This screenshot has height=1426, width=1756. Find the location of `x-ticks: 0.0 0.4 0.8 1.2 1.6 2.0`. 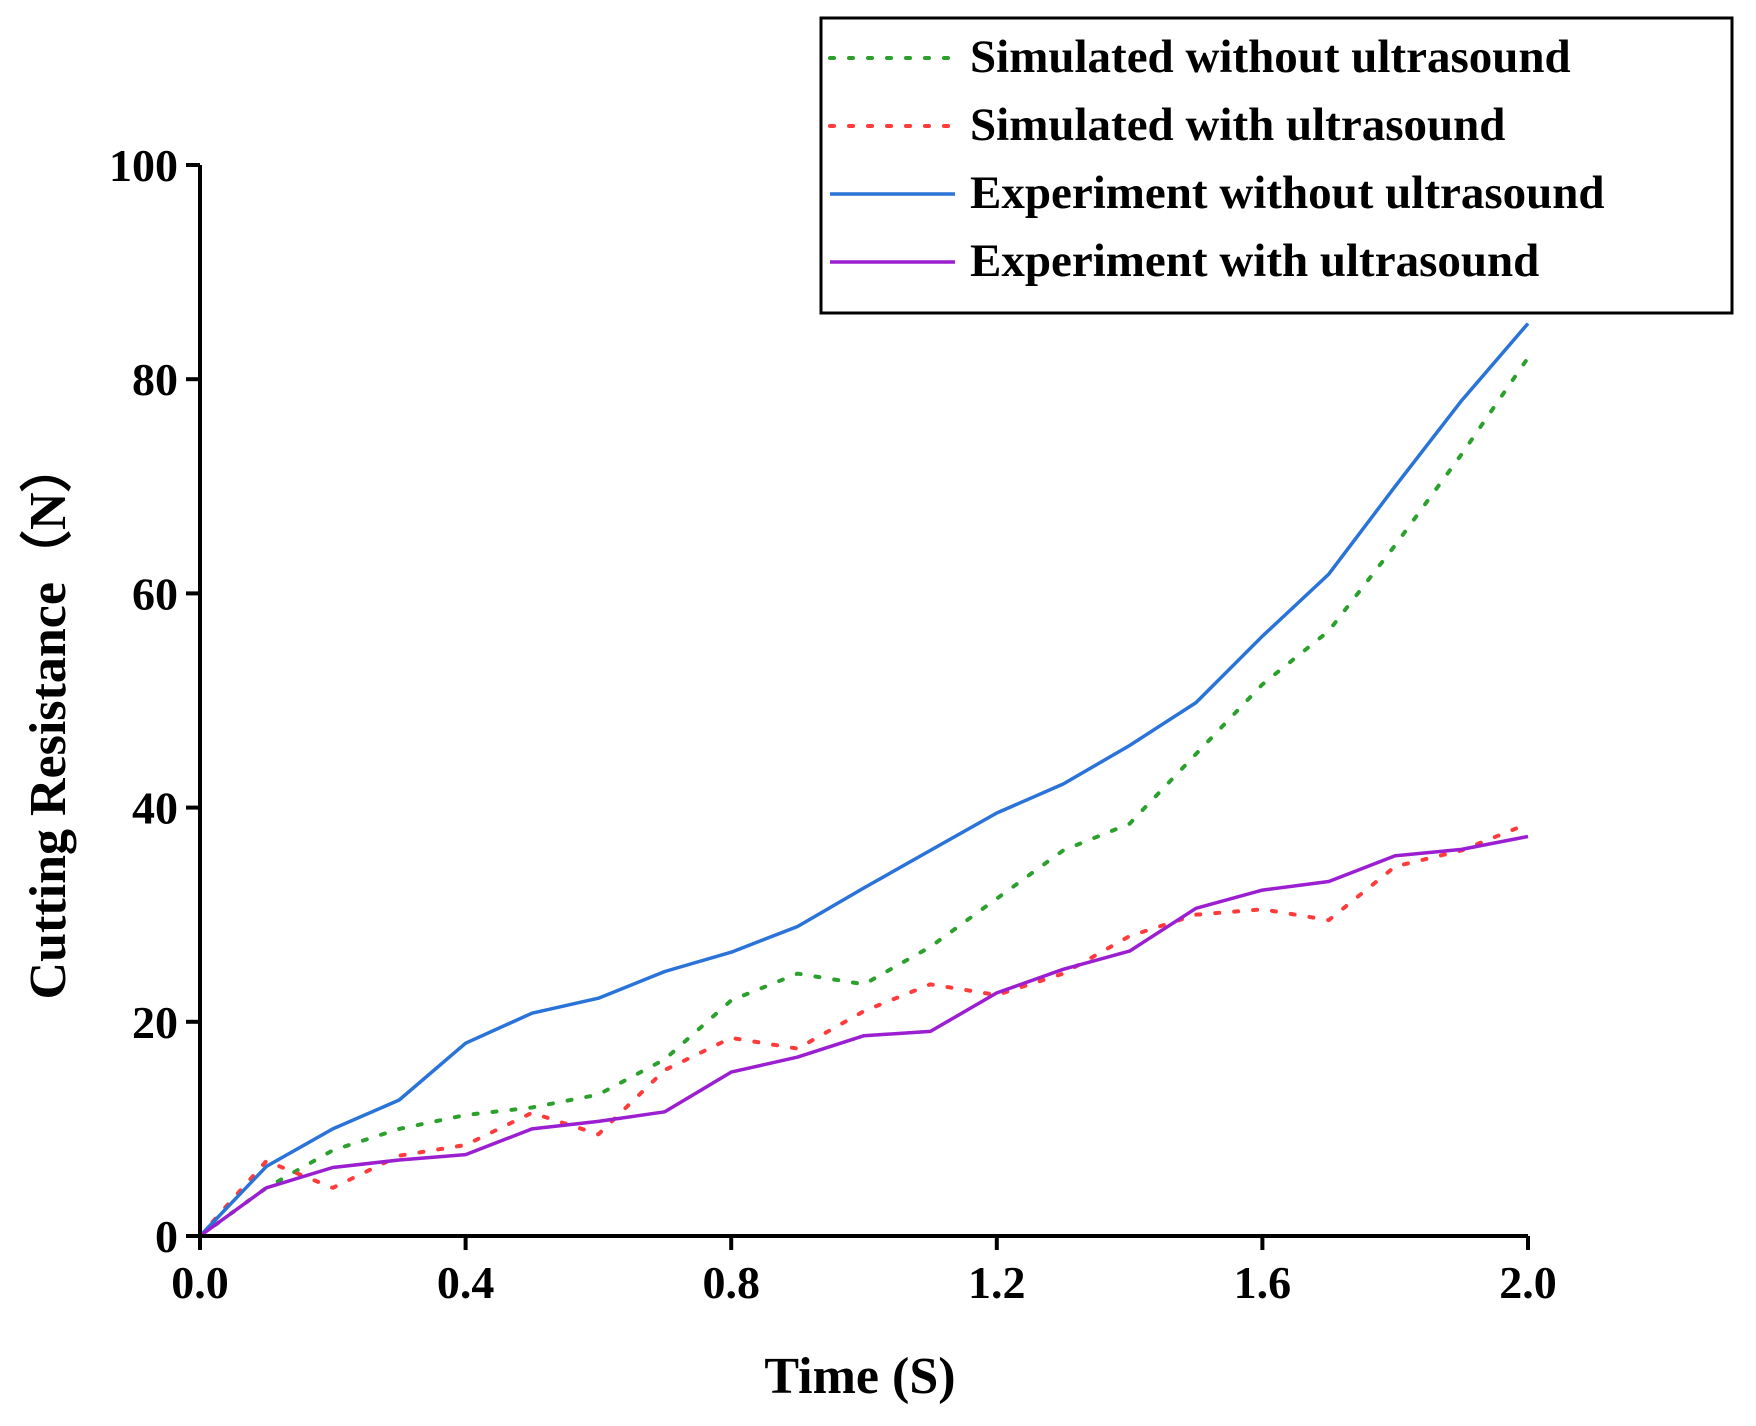

x-ticks: 0.0 0.4 0.8 1.2 1.6 2.0 is located at coordinates (864, 1272).